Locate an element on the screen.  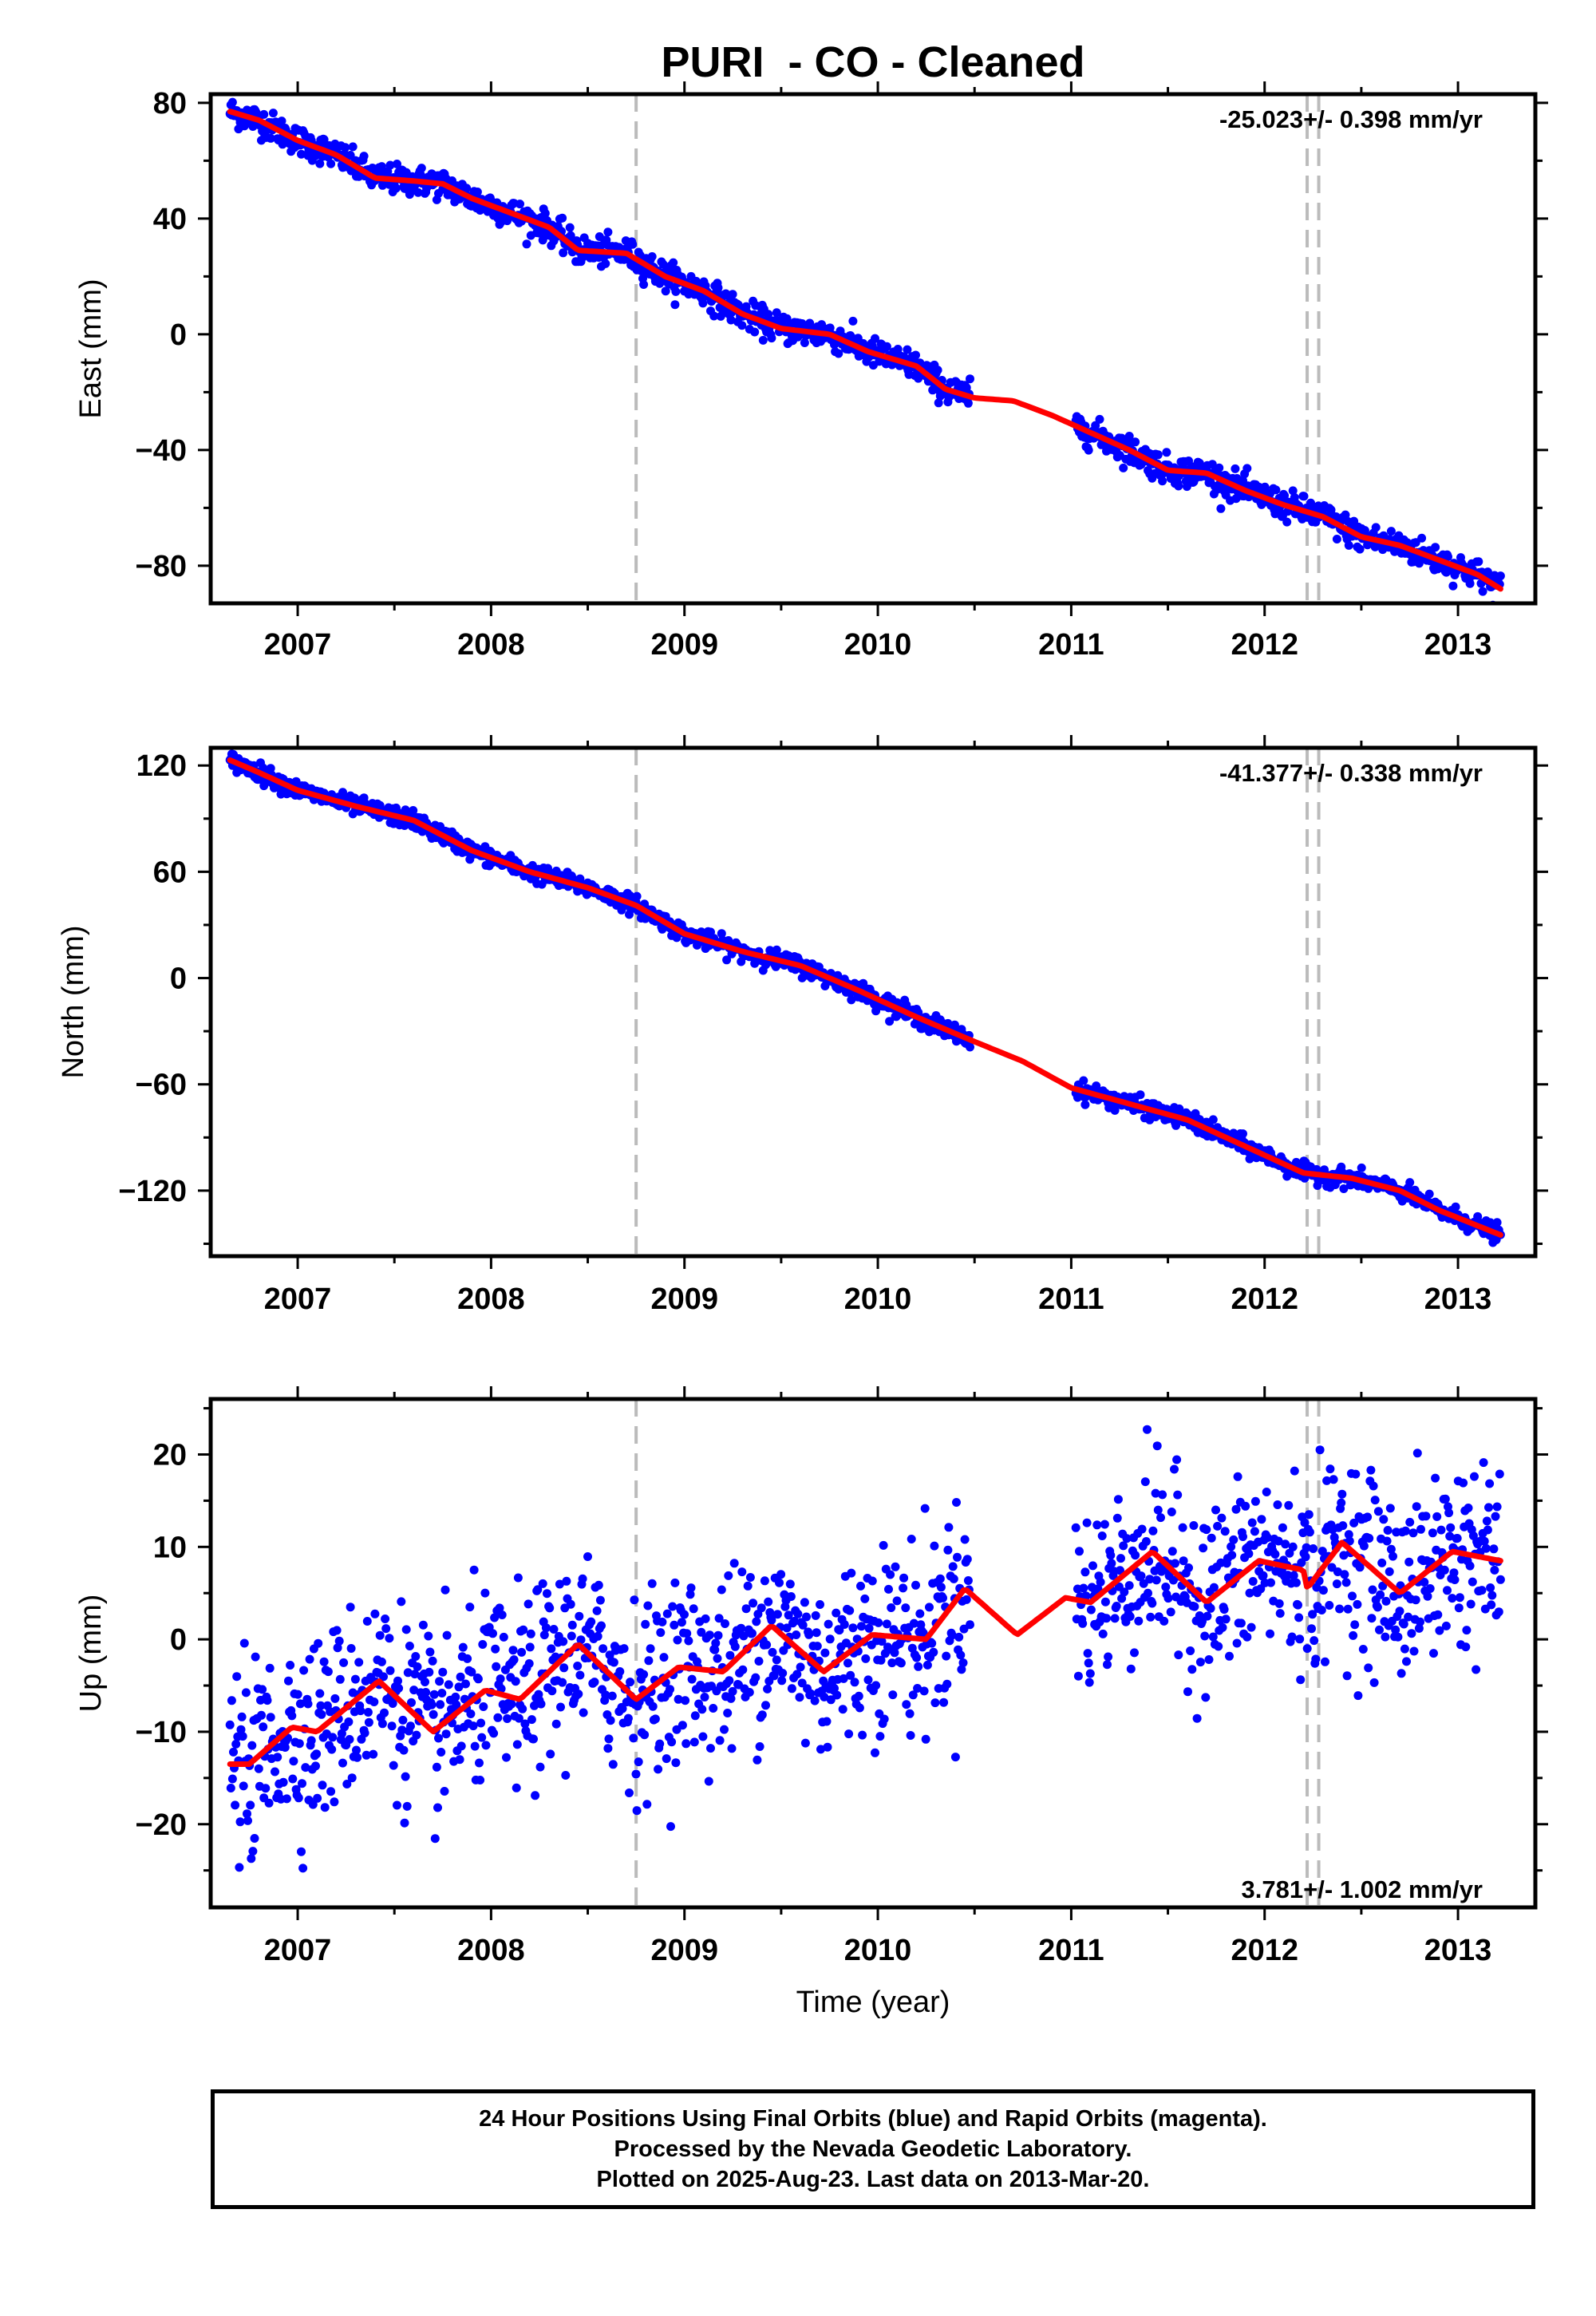
y-tick-label: −40 is located at coordinates (161, 451).